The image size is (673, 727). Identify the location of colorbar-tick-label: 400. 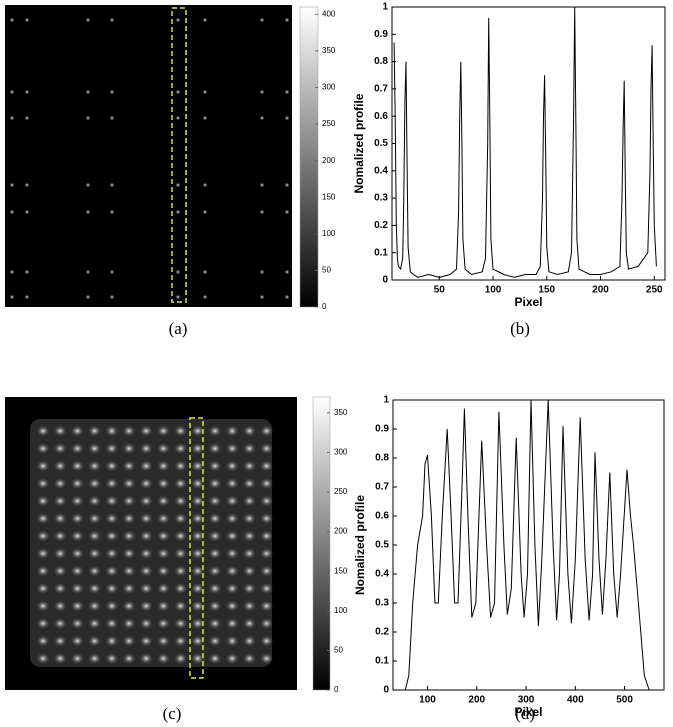
(329, 13).